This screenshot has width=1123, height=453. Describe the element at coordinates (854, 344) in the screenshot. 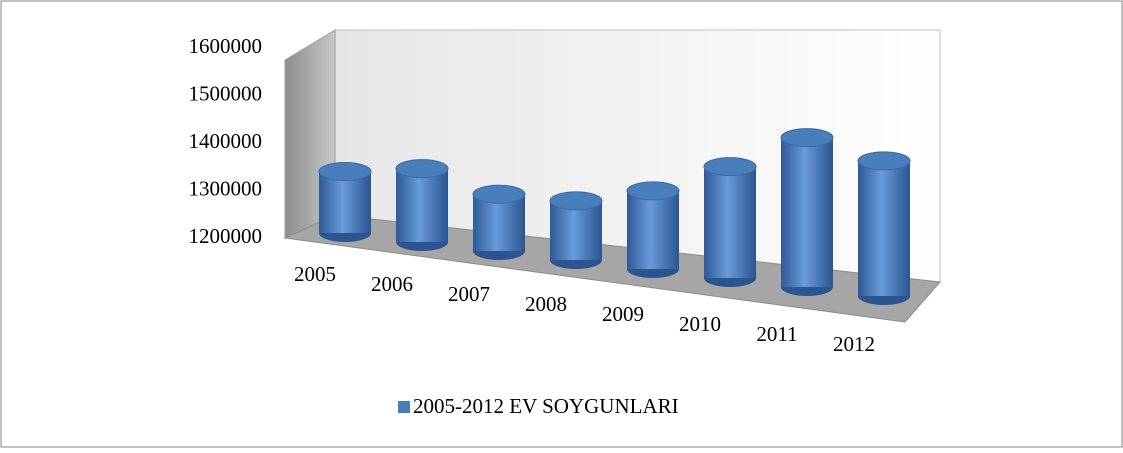

I see `x-tick-label: 2012` at that location.